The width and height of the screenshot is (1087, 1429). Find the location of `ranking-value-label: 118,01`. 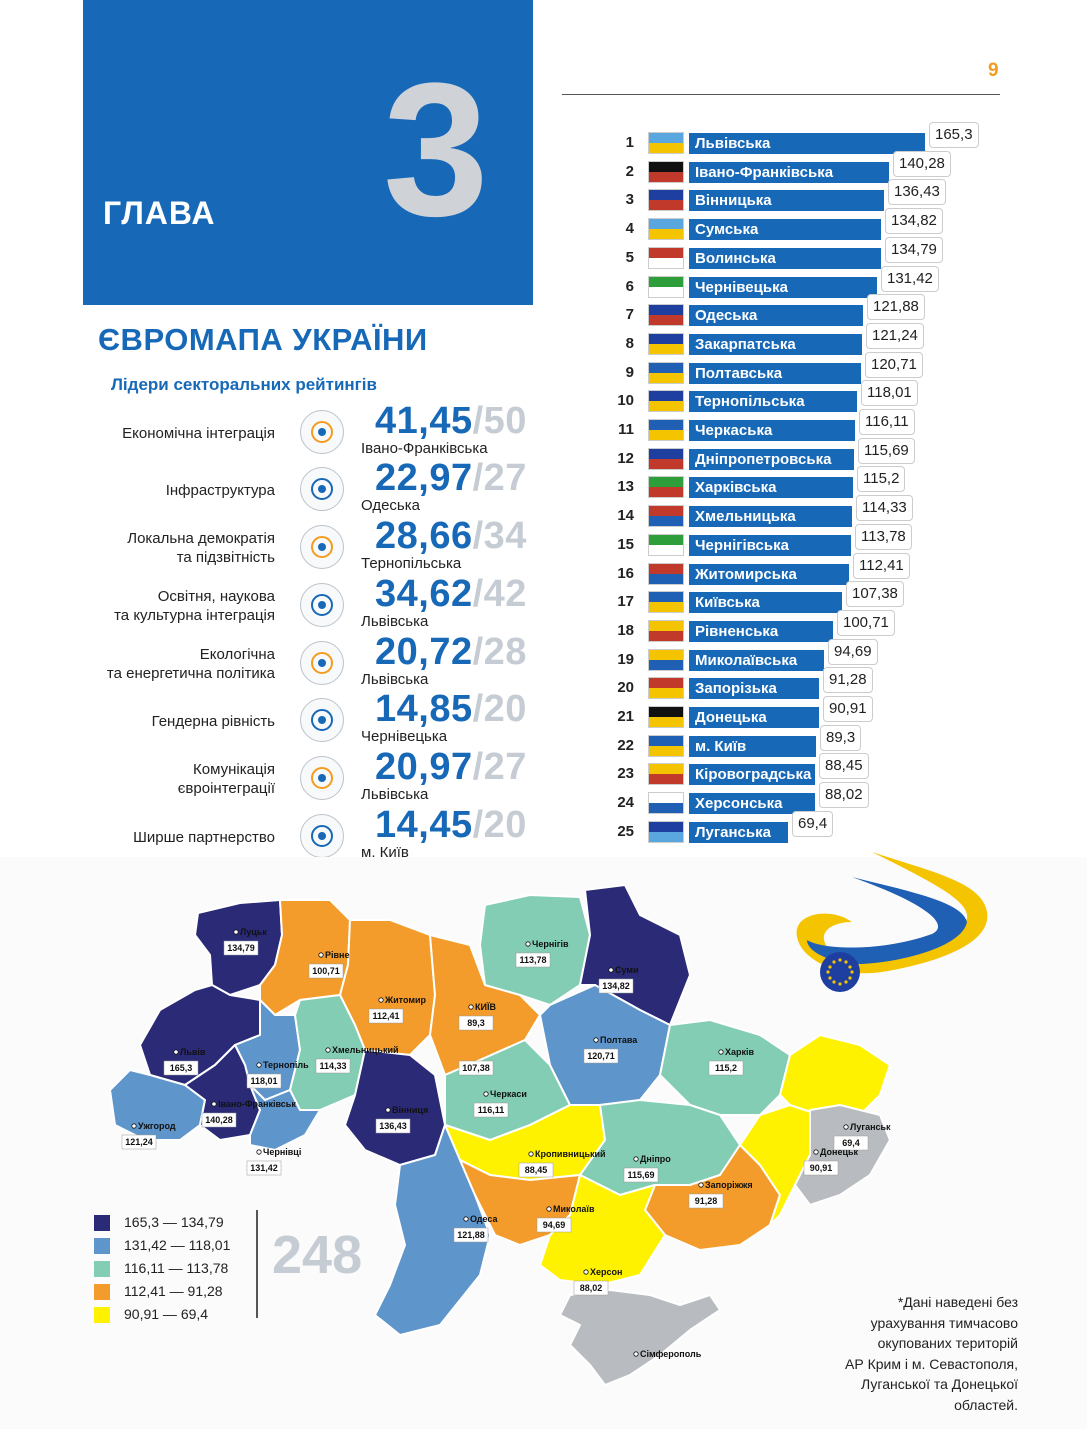

ranking-value-label: 118,01 is located at coordinates (889, 393).